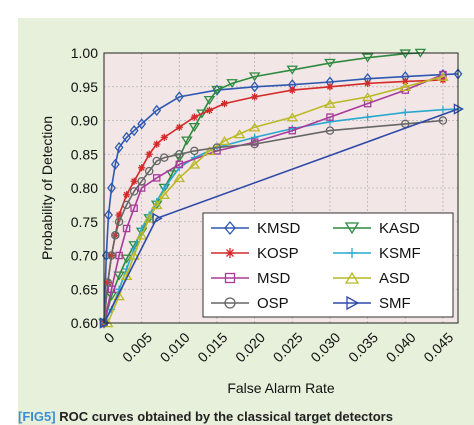  Describe the element at coordinates (251, 278) in the screenshot. I see `legend-entry-msd: MSD` at that location.